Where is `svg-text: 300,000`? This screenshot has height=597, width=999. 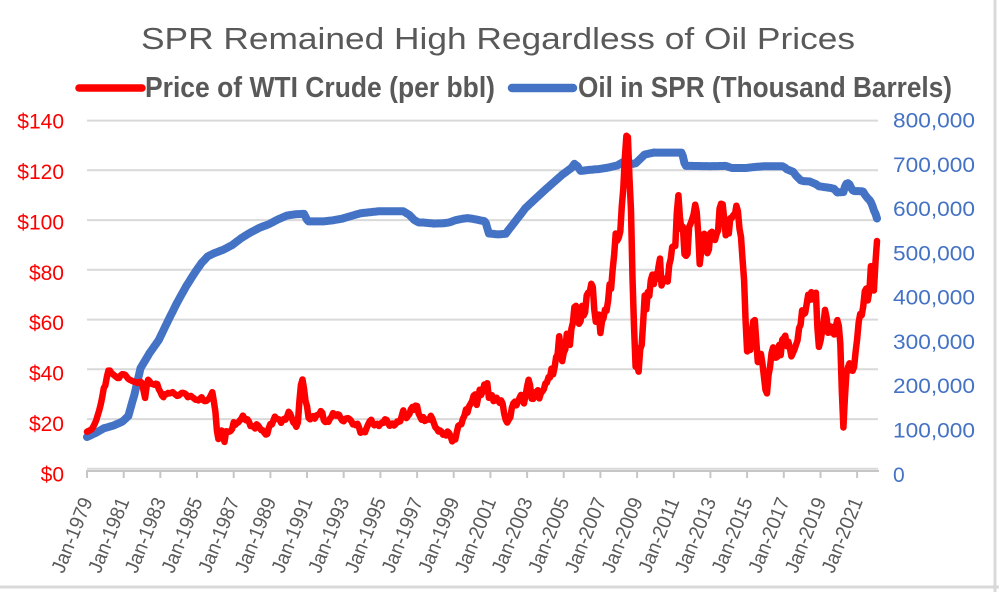
svg-text: 300,000 is located at coordinates (934, 342).